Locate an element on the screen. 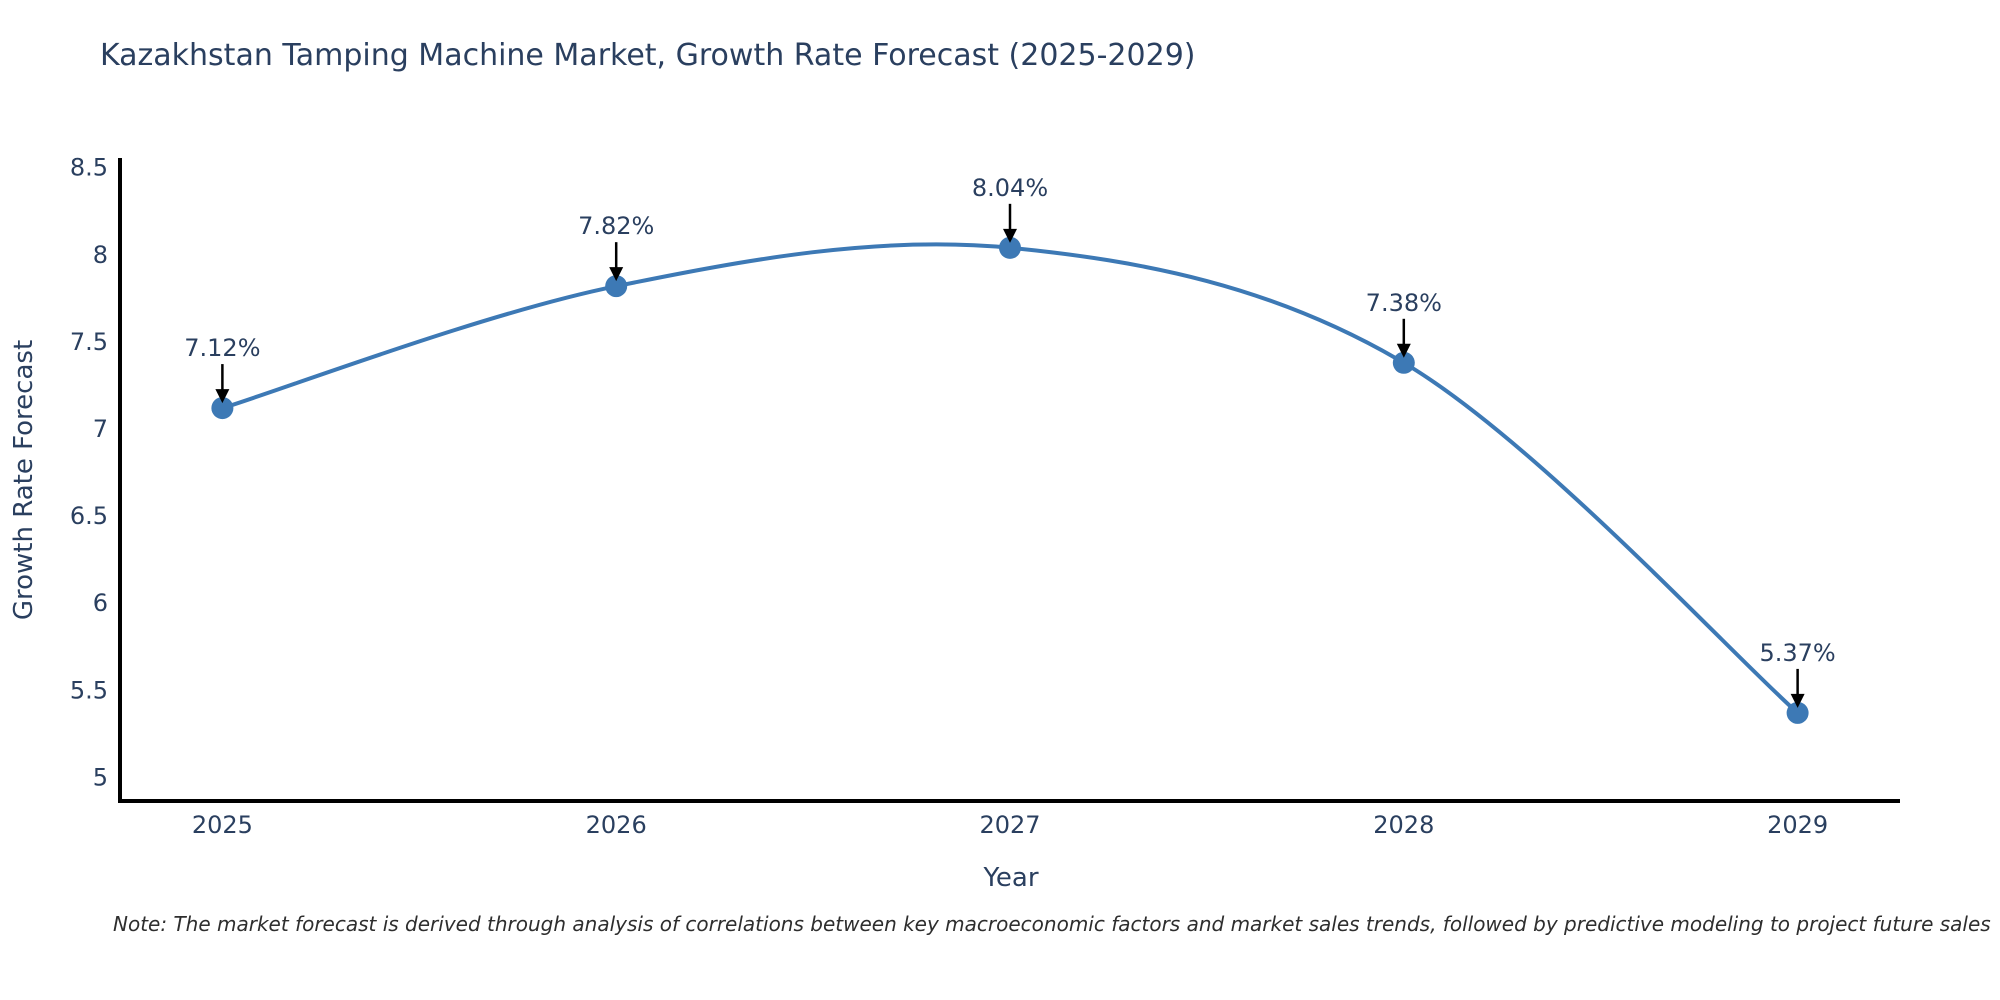 This screenshot has height=1000, width=2000. y-tick-label: 5.5 is located at coordinates (89, 690).